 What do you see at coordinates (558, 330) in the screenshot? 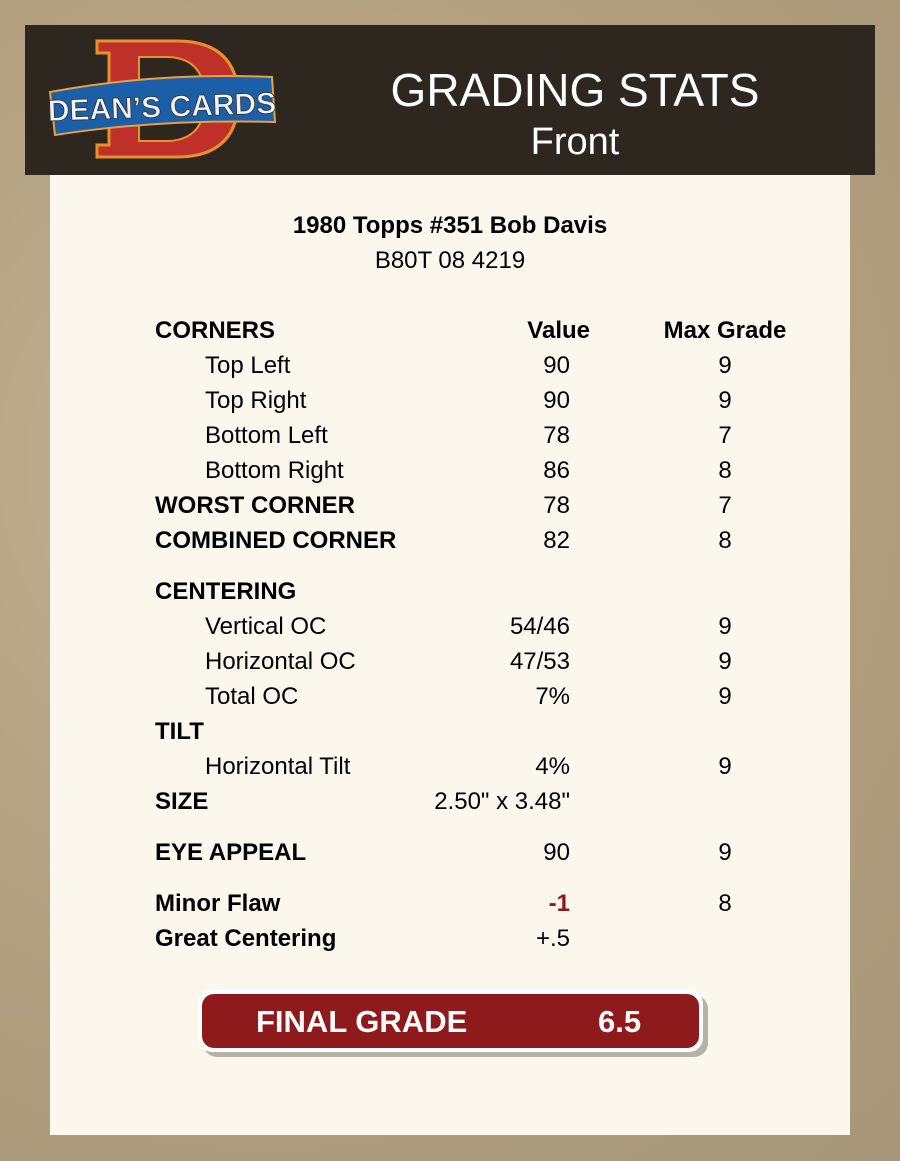
I see `col-header-value: Value` at bounding box center [558, 330].